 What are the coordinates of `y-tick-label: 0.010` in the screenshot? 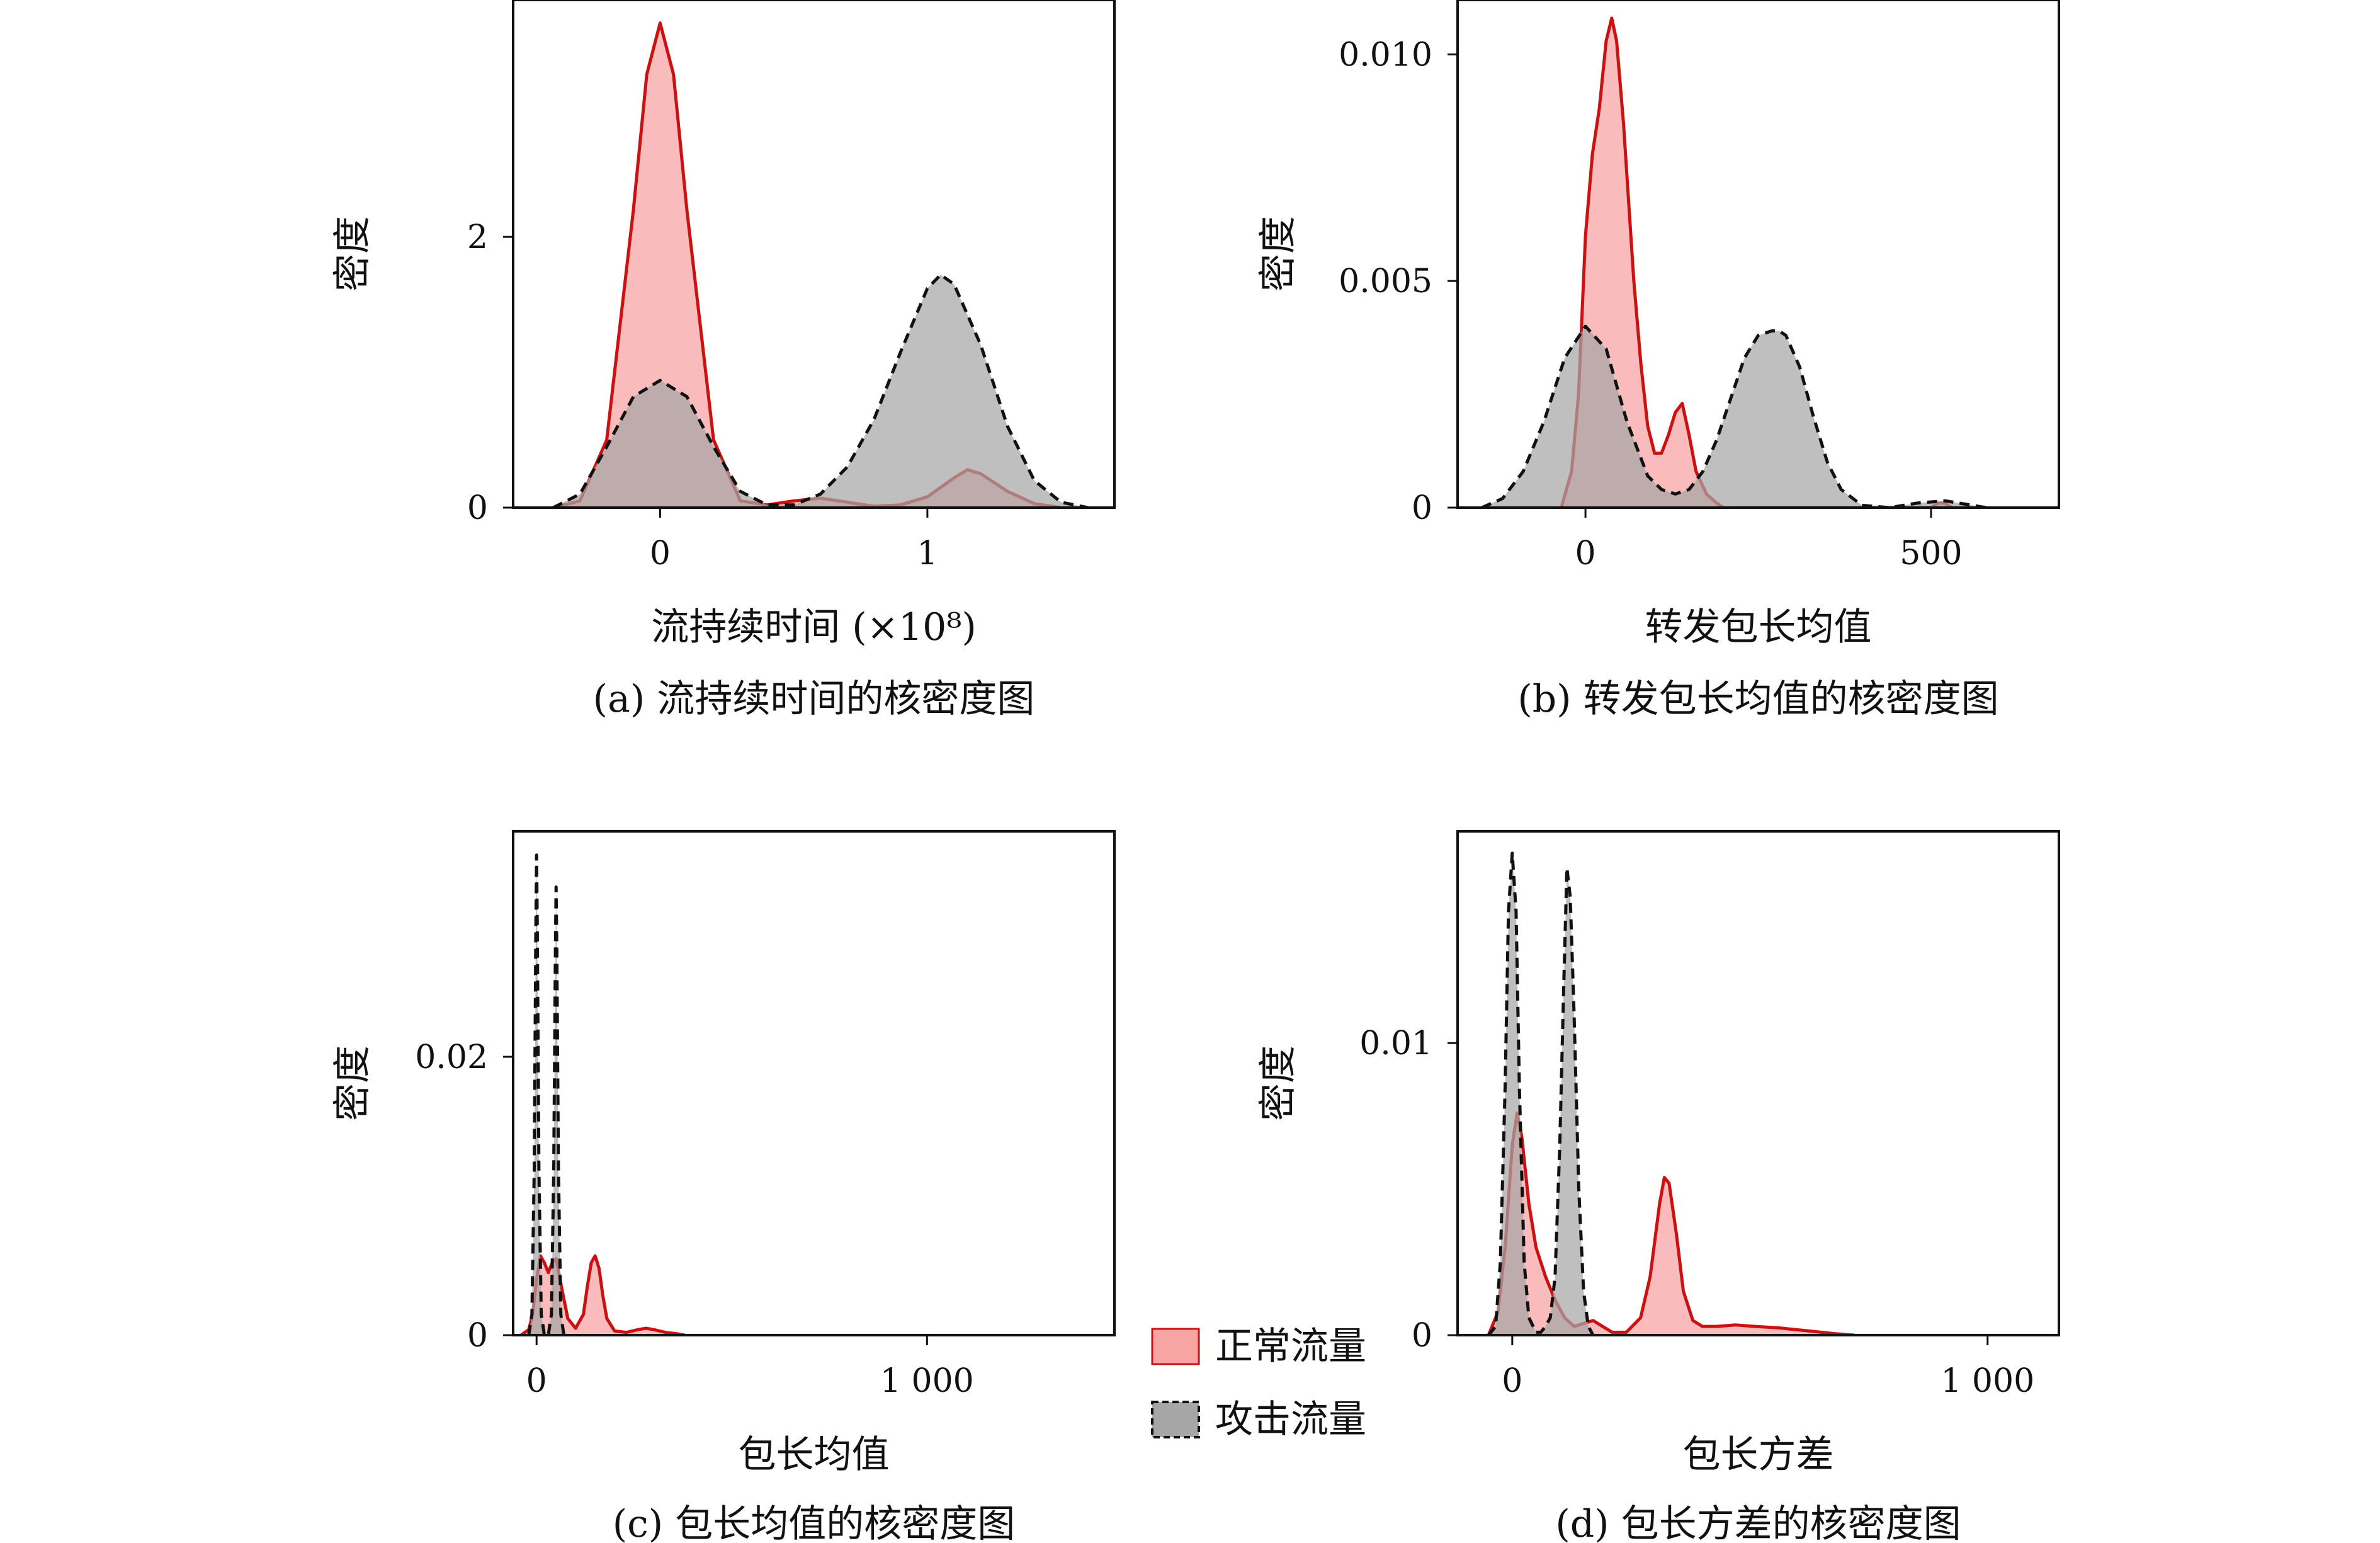 It's located at (1385, 55).